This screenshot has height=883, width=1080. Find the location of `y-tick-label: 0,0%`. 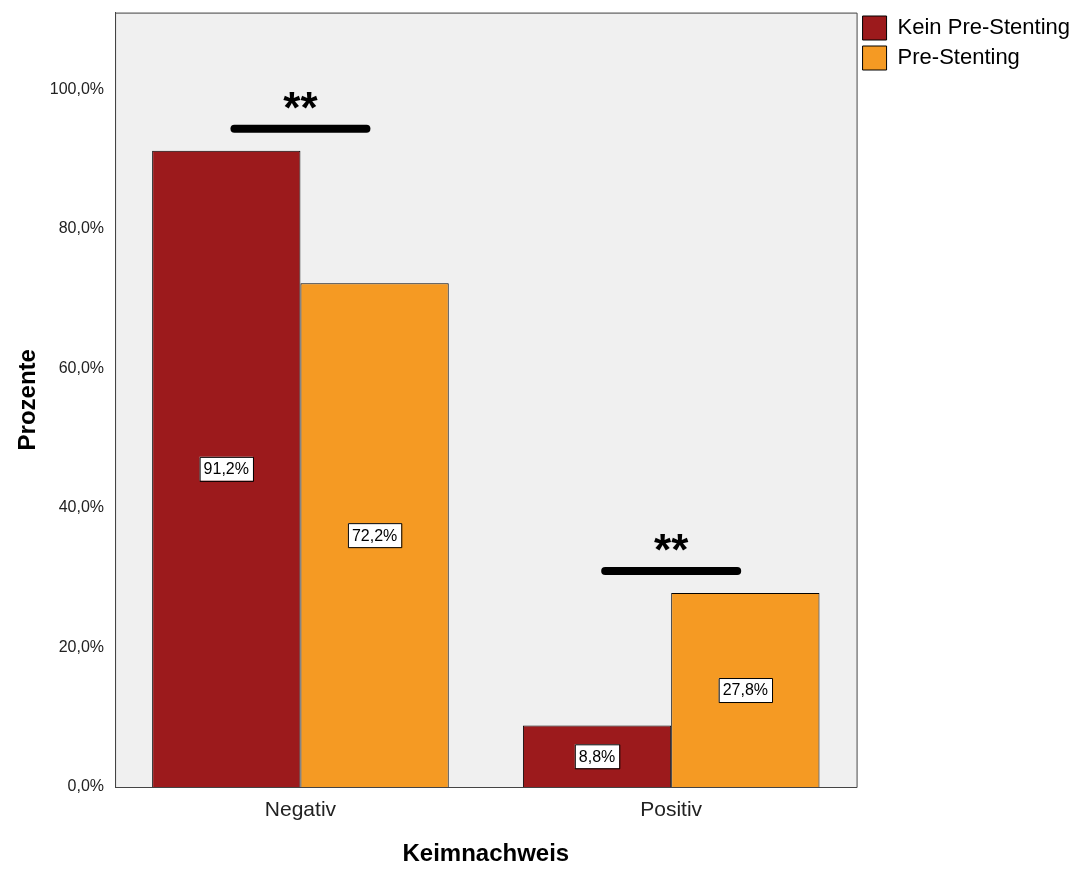

y-tick-label: 0,0% is located at coordinates (86, 786).